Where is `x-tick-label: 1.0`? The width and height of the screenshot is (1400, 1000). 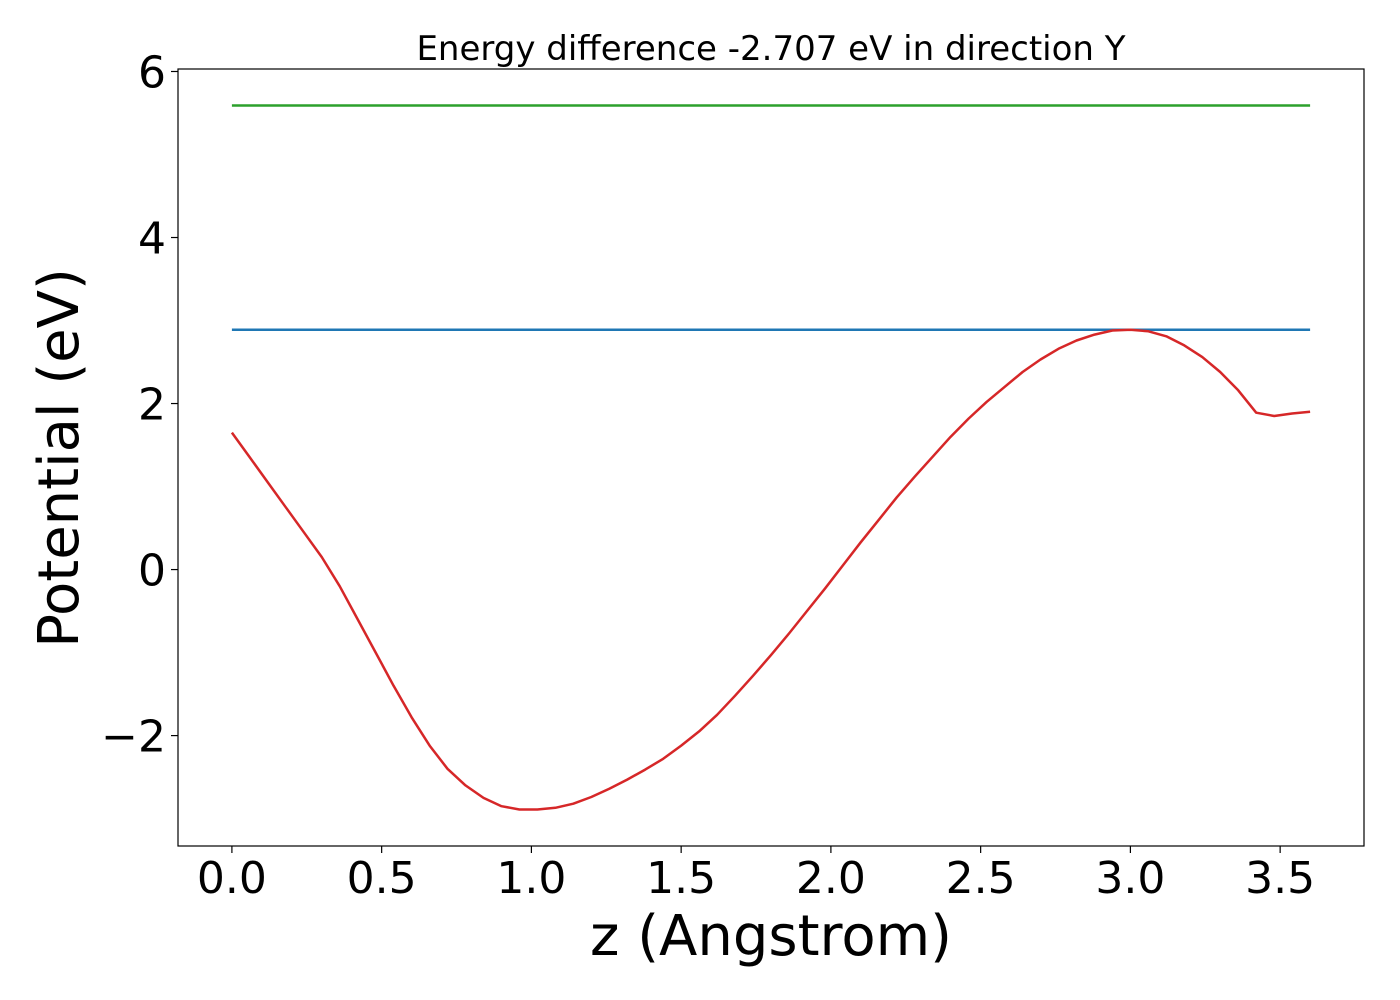
x-tick-label: 1.0 is located at coordinates (531, 878).